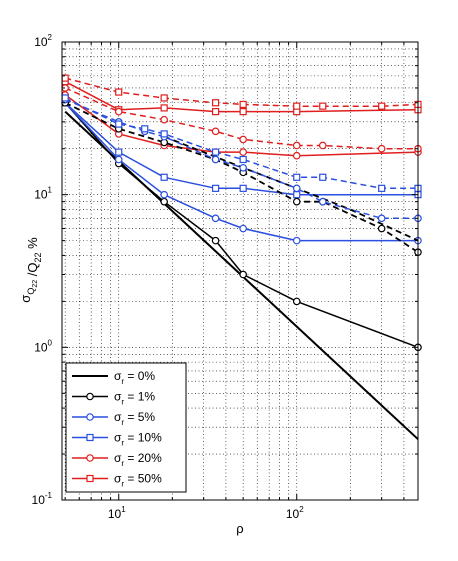 The image size is (458, 561). Describe the element at coordinates (50, 37) in the screenshot. I see `y-tick-label-exp: 2` at that location.